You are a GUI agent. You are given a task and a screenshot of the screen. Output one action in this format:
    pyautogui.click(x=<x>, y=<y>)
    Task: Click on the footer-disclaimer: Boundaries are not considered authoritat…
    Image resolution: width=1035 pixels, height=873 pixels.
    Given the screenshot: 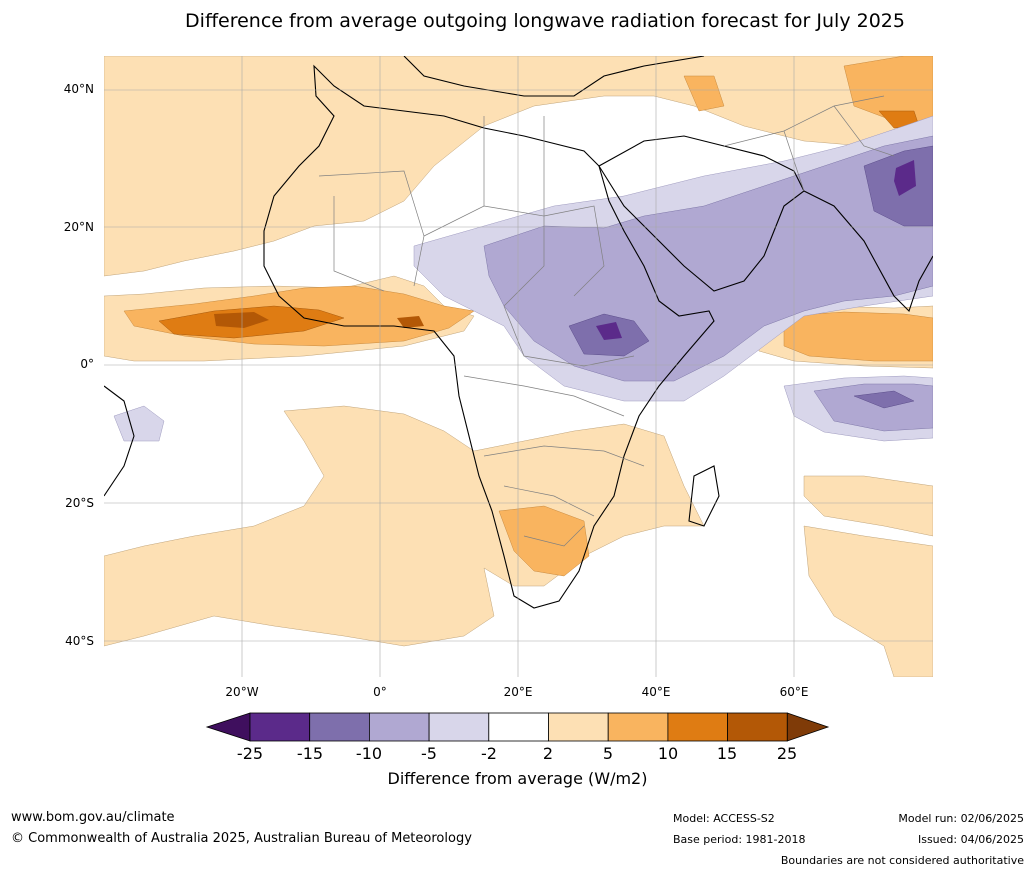 What is the action you would take?
    pyautogui.click(x=902, y=860)
    